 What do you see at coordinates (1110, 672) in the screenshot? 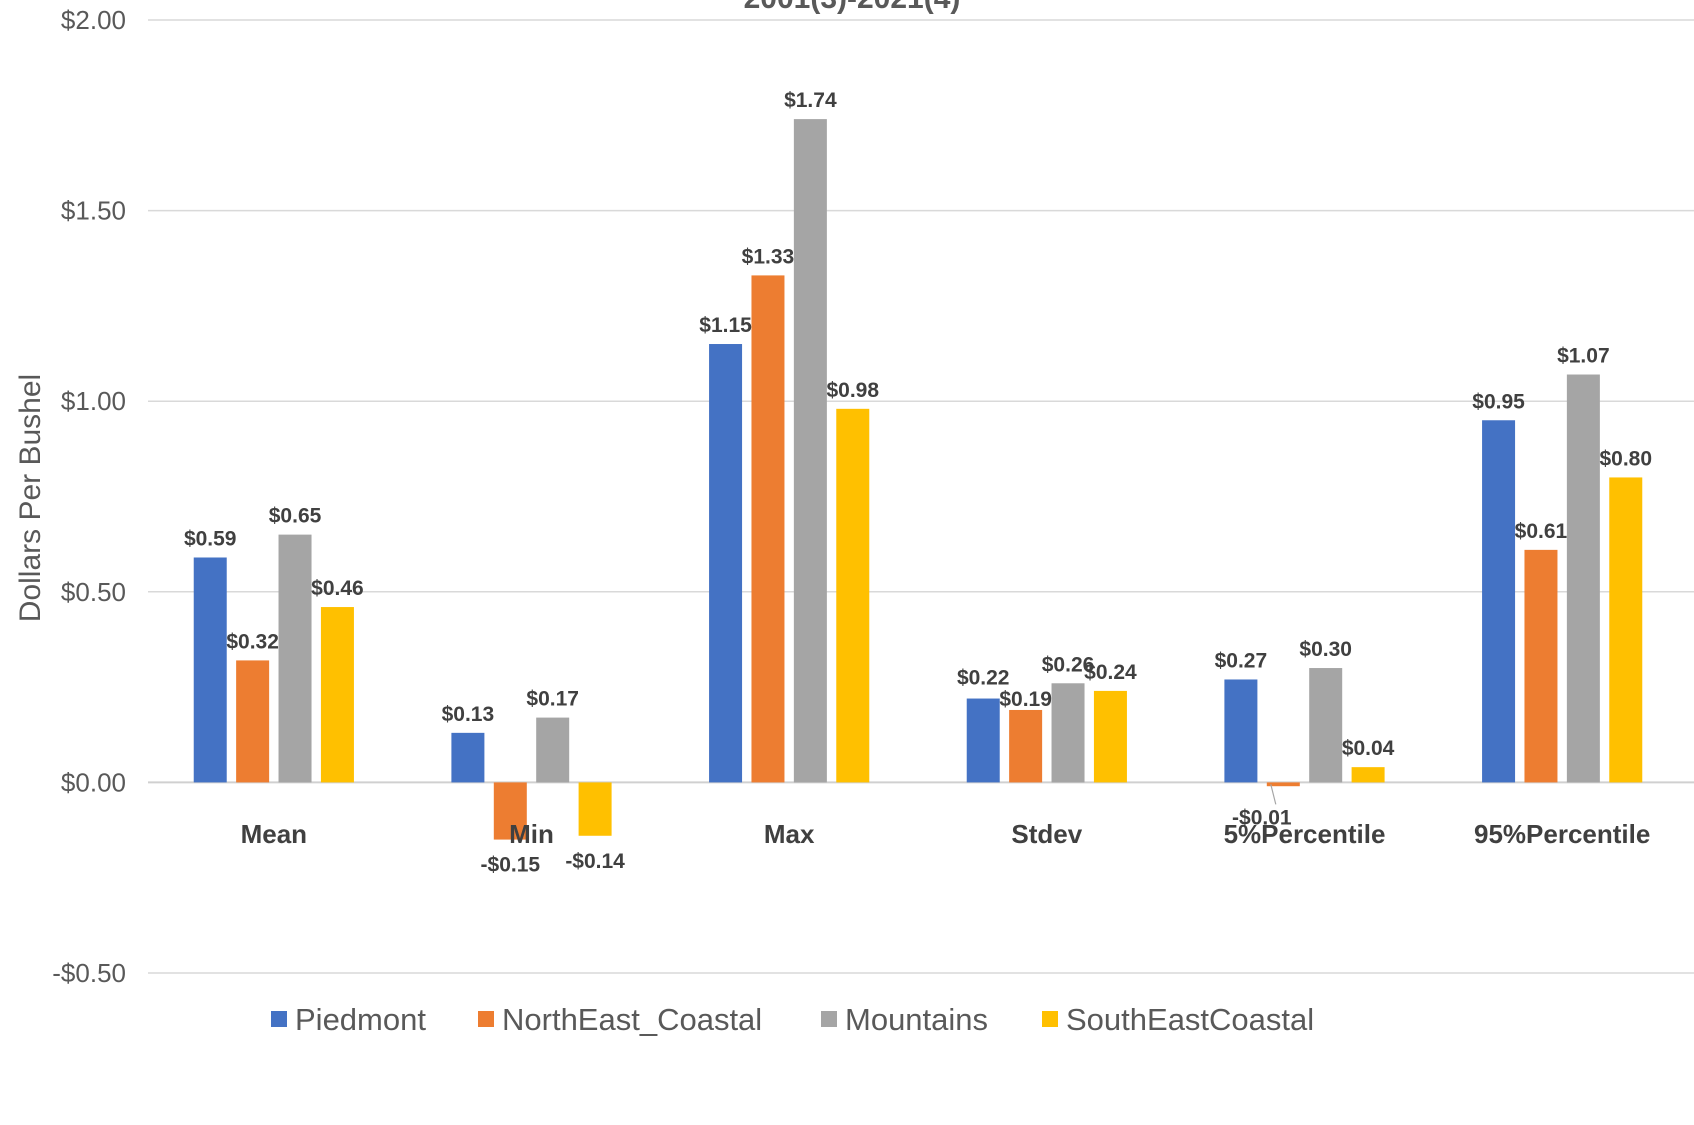
I see `data-label: $0.24` at bounding box center [1110, 672].